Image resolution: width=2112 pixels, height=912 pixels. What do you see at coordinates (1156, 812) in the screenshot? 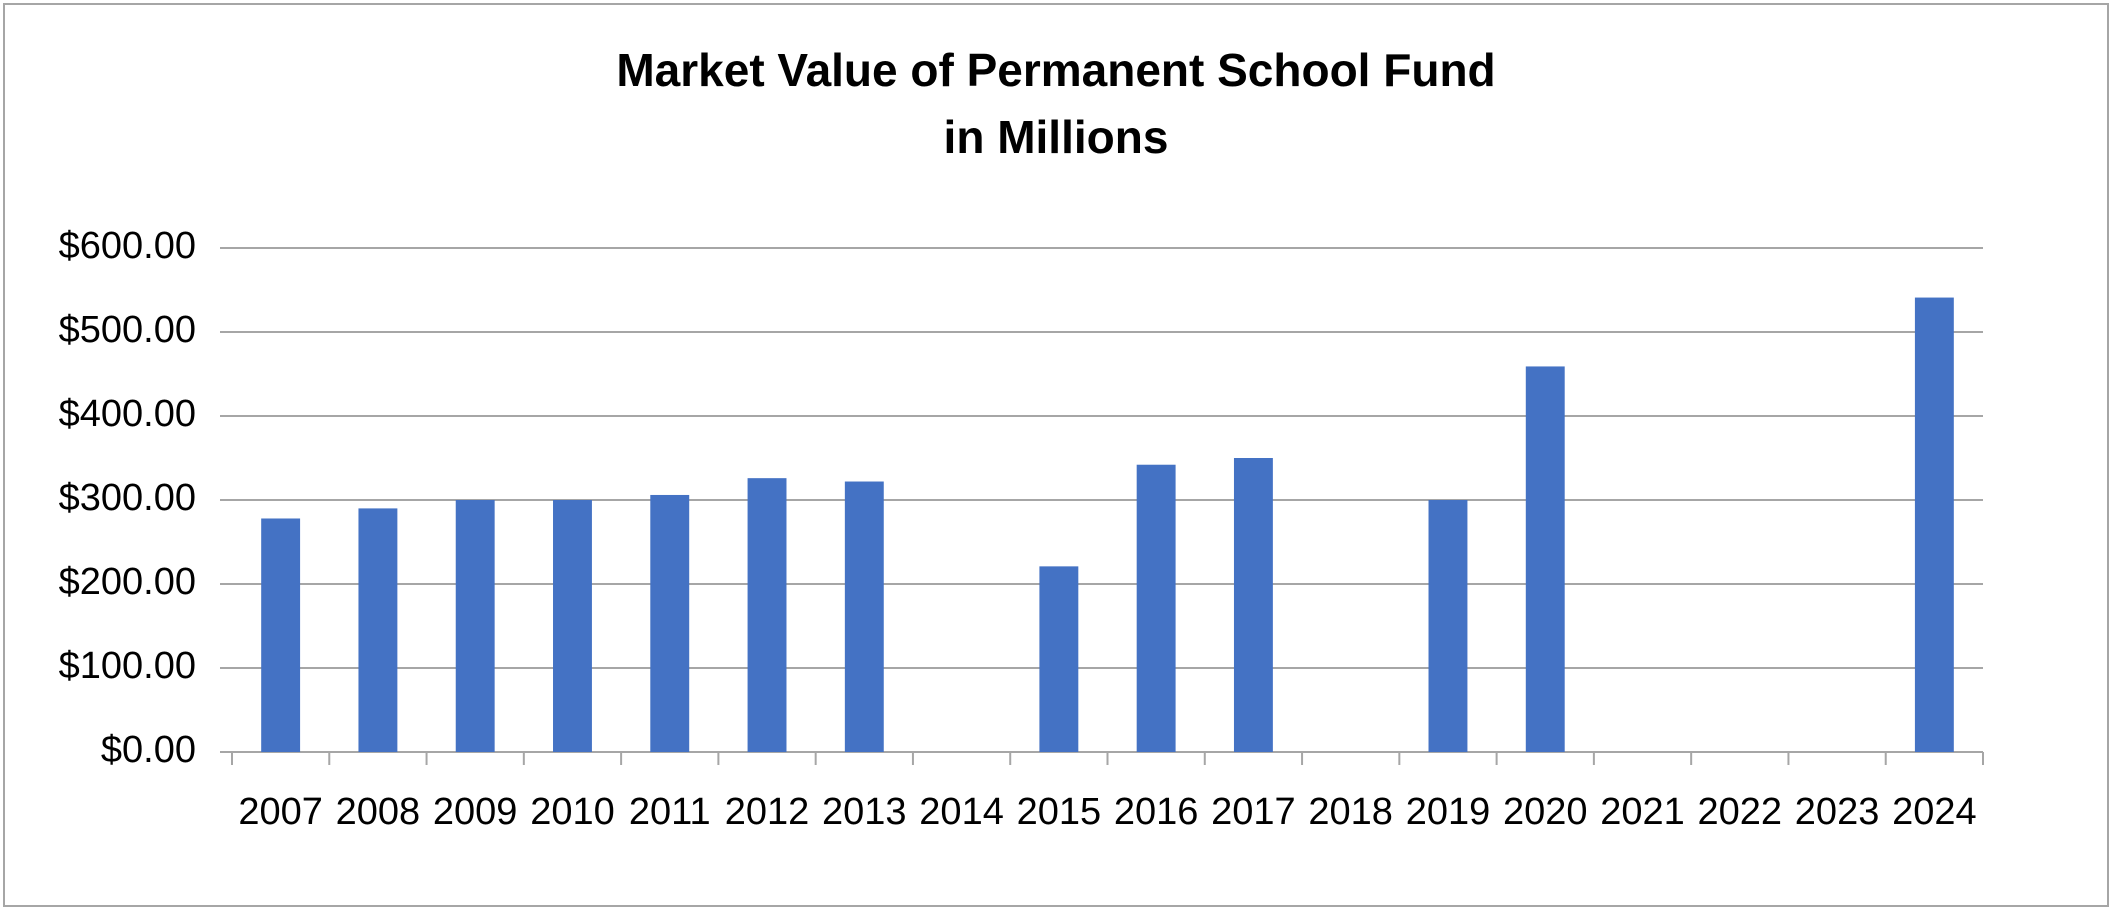
I see `x-tick-label: 2016` at bounding box center [1156, 812].